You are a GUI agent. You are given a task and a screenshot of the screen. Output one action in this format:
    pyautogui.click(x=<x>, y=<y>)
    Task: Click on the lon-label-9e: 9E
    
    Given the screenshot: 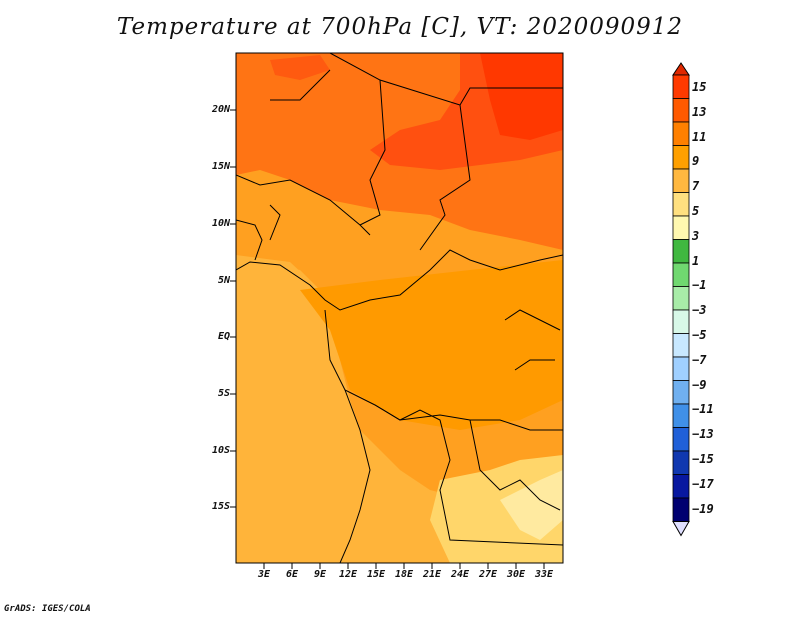 What is the action you would take?
    pyautogui.click(x=320, y=574)
    